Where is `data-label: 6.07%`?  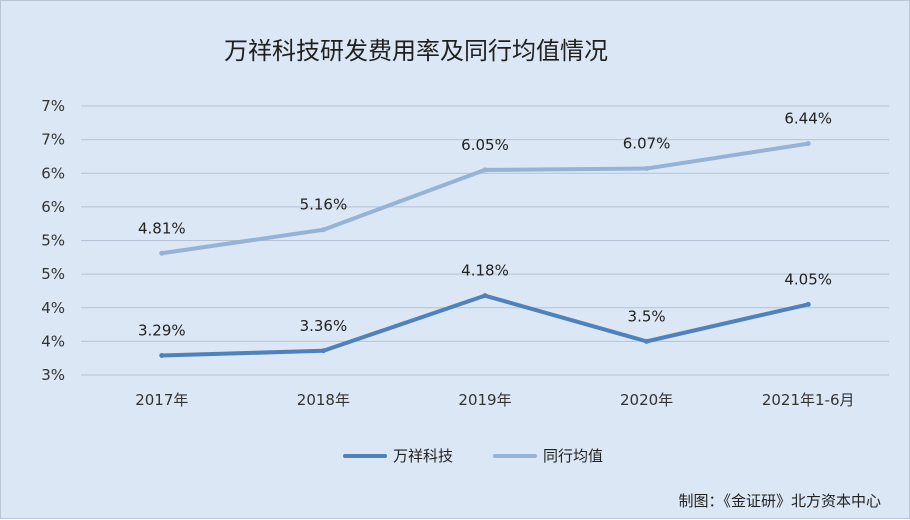 data-label: 6.07% is located at coordinates (647, 144).